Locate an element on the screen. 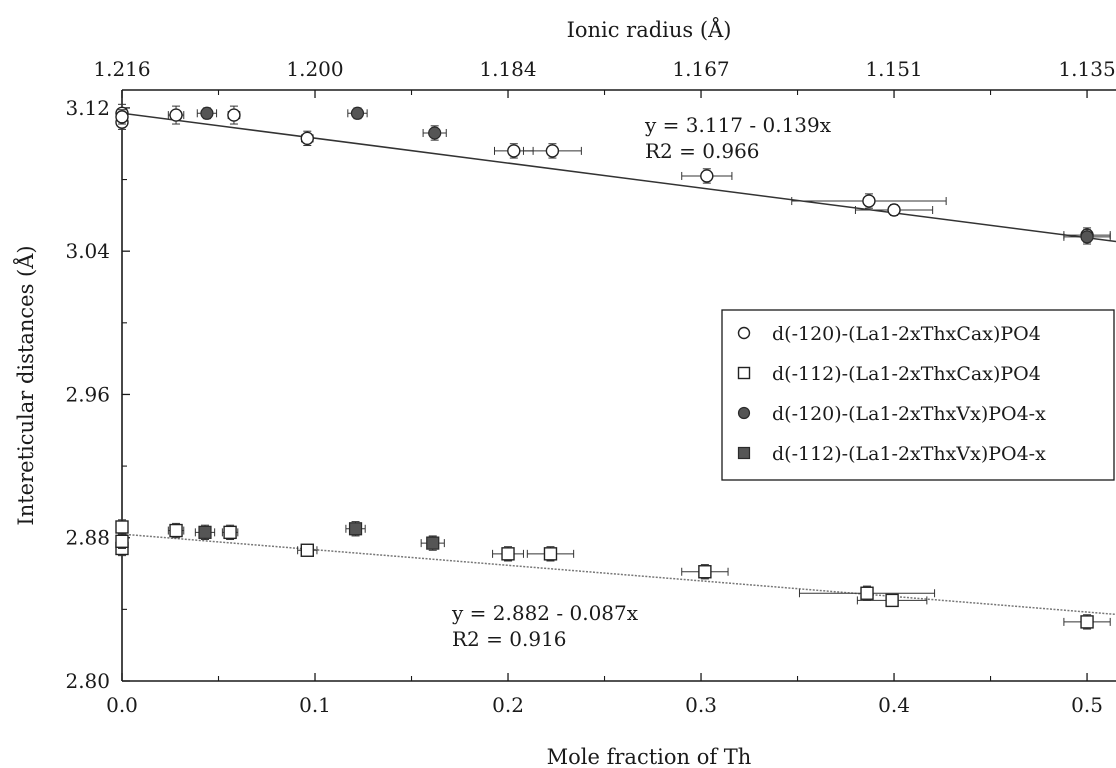  legend-item-3: d(-120)-(La1-2xThxVx)PO4-x is located at coordinates (891, 414).